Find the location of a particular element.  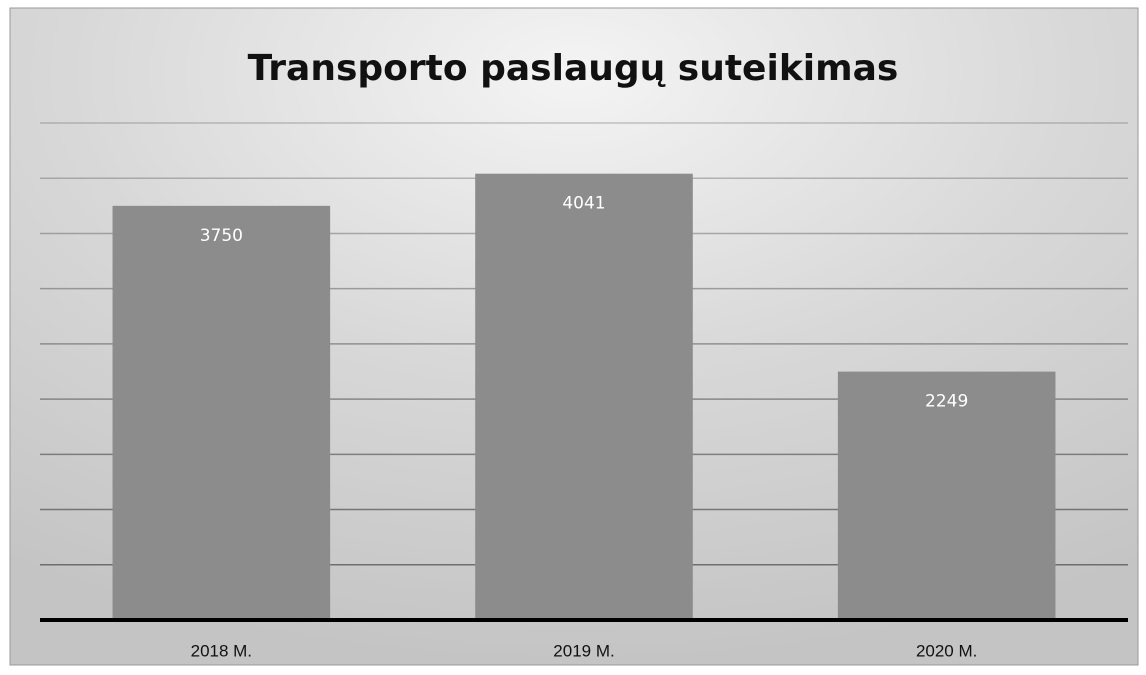

chart-title: Transporto paslaugų suteikimas is located at coordinates (573, 68).